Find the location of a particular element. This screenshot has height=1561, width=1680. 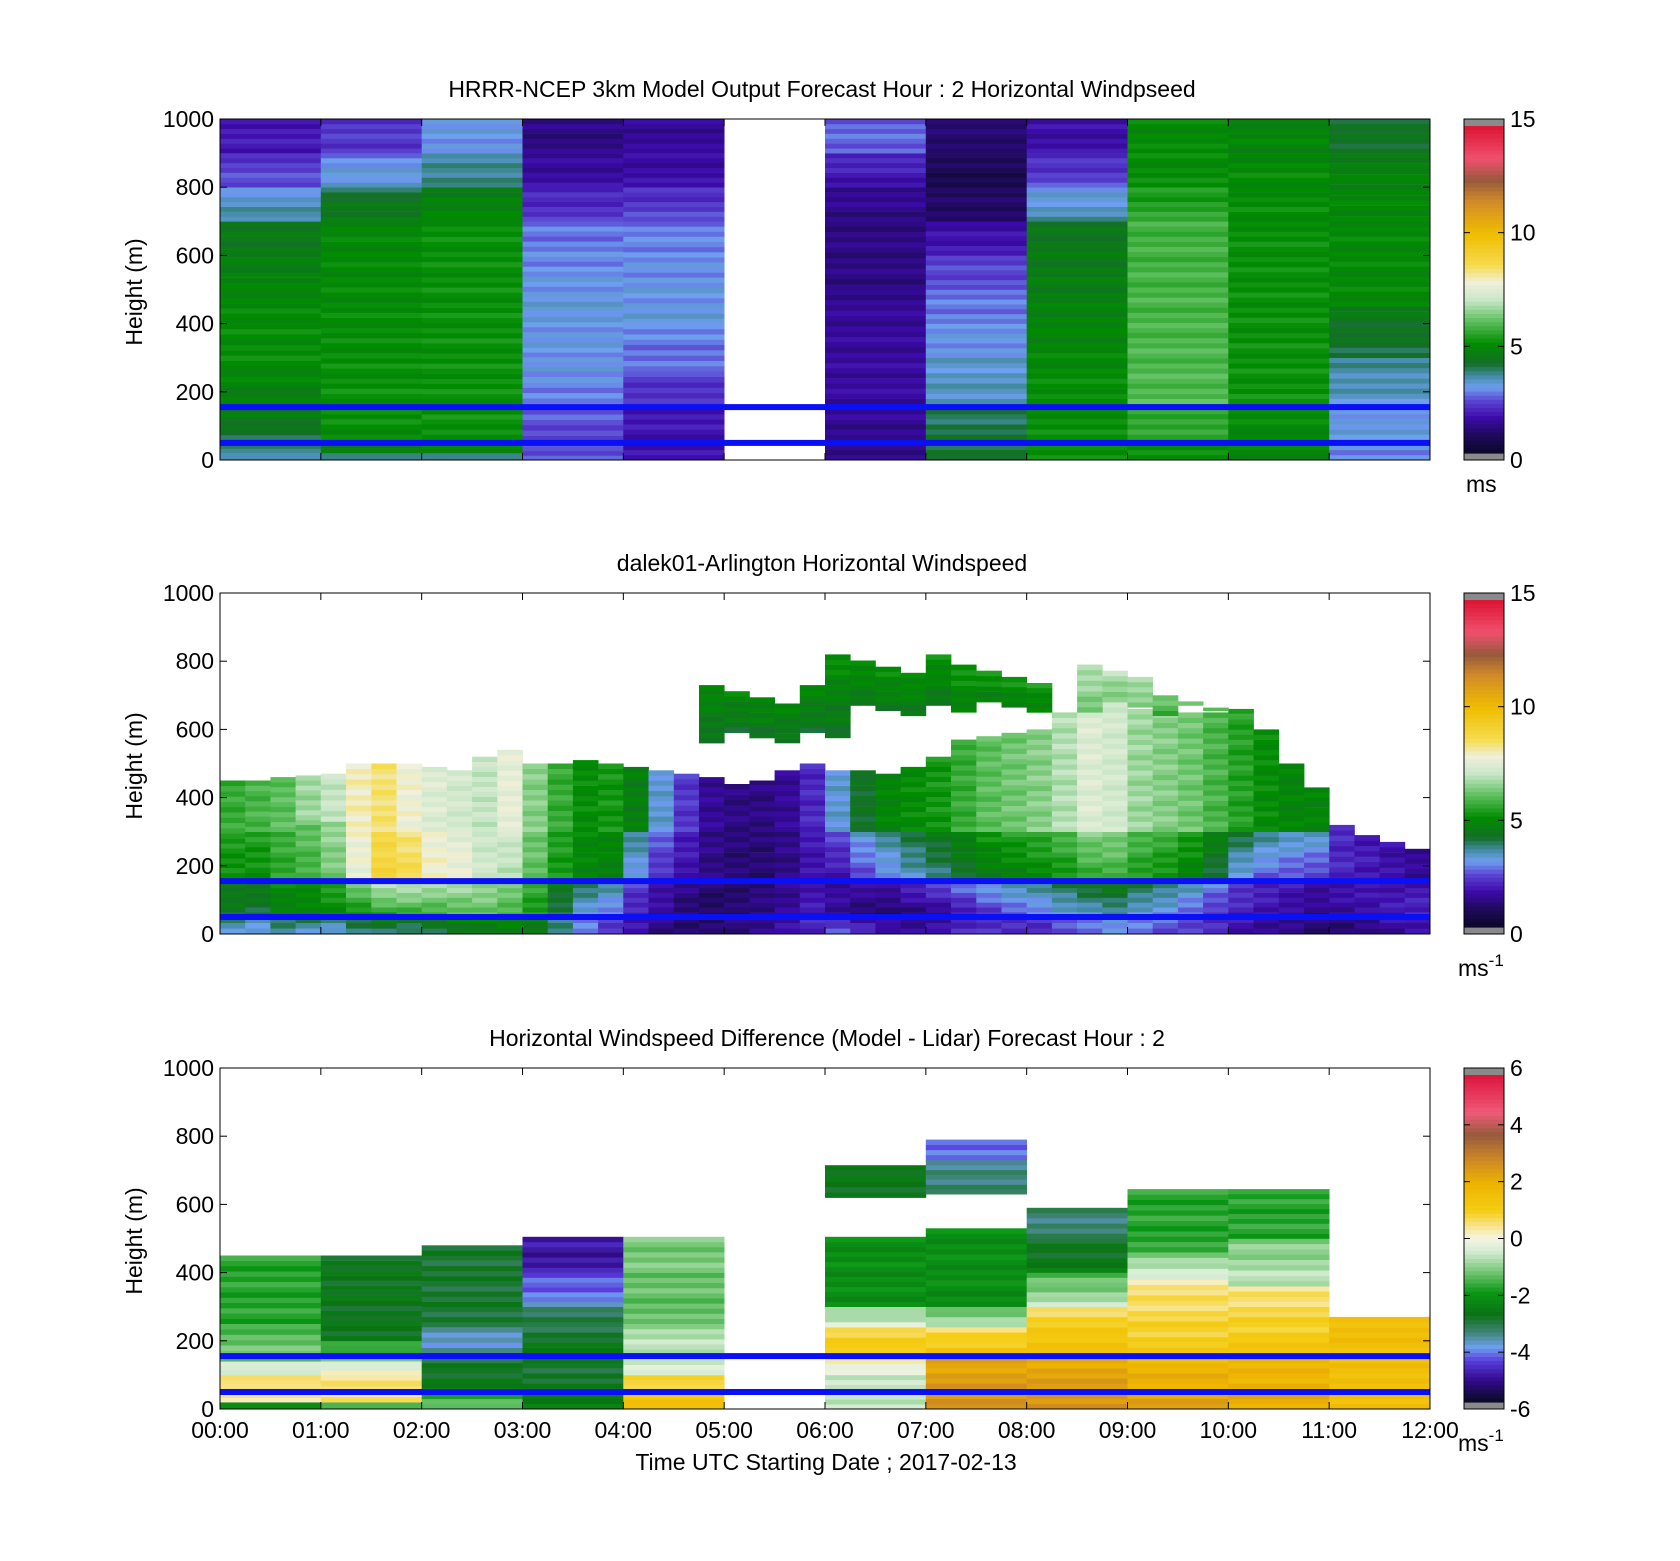

colorbar-tick-label: 10 is located at coordinates (1523, 233).